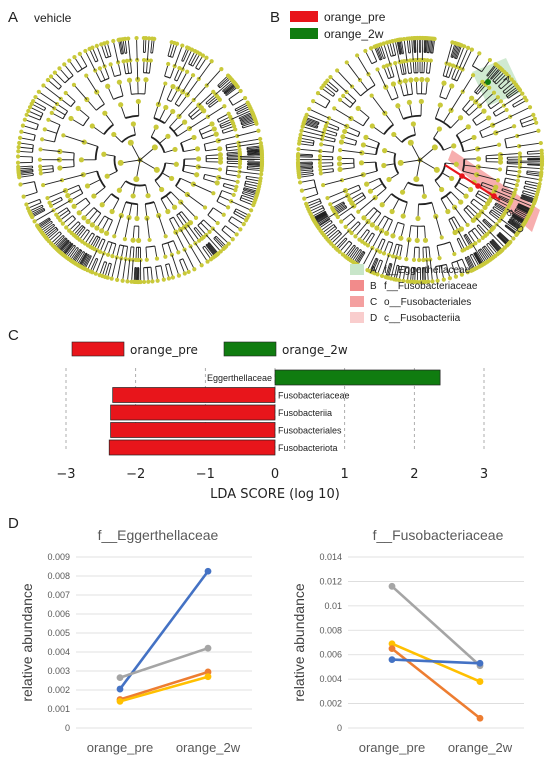 This screenshot has height=765, width=550. I want to click on lda-bar-label-1: Fusobacteriaceae, so click(314, 396).